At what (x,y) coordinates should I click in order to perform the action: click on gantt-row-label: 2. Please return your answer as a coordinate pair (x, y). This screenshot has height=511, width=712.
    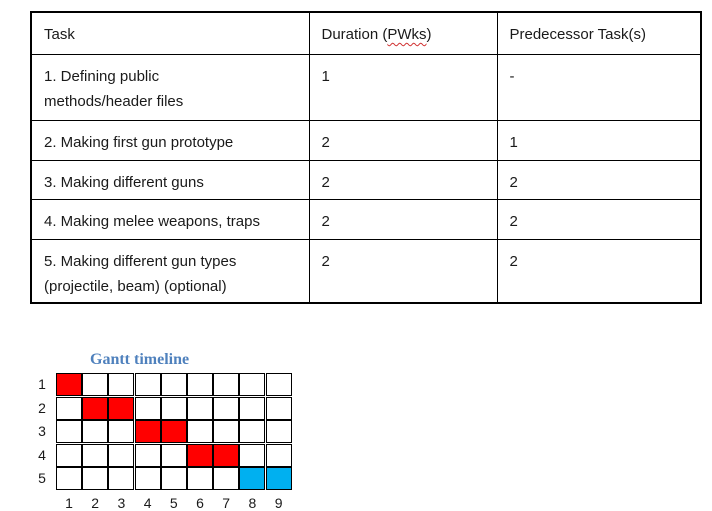
    Looking at the image, I should click on (42, 407).